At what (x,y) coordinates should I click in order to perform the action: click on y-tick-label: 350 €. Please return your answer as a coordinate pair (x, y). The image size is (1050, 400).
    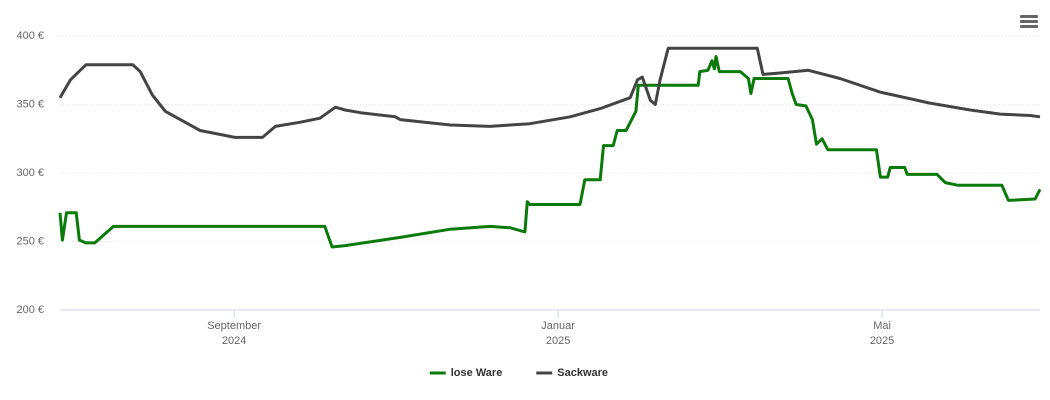
    Looking at the image, I should click on (30, 104).